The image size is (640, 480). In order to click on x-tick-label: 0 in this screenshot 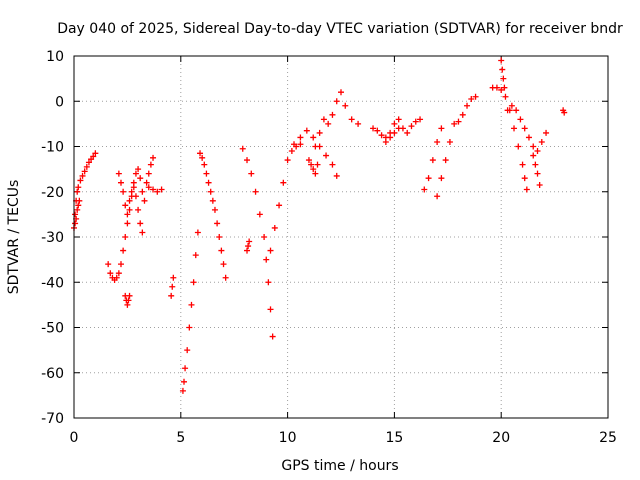, I will do `click(74, 438)`.